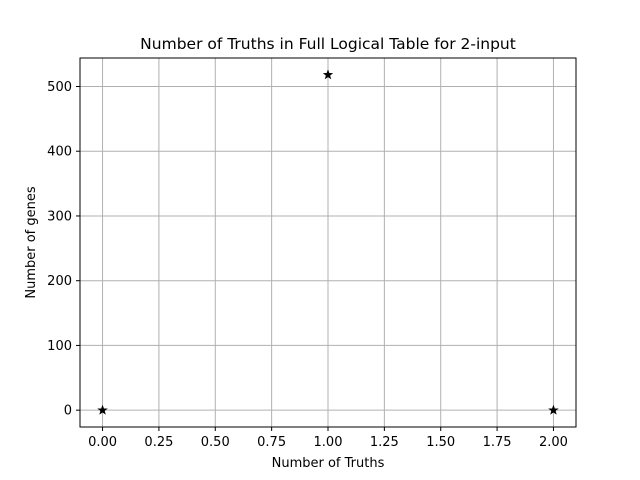 The image size is (640, 480). Describe the element at coordinates (384, 442) in the screenshot. I see `x-tick-label: 1.25` at that location.